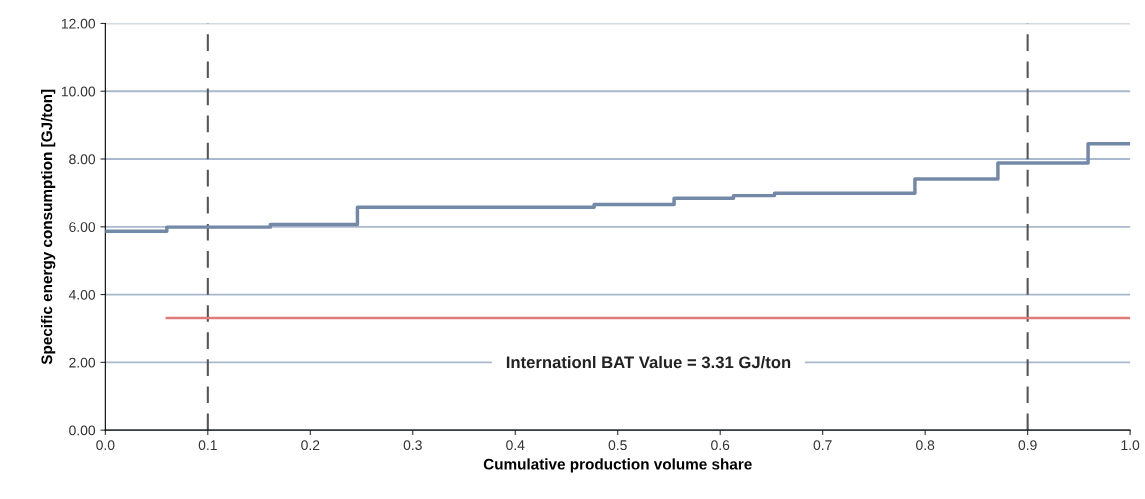  What do you see at coordinates (925, 445) in the screenshot?
I see `x-tick-label: 0.8` at bounding box center [925, 445].